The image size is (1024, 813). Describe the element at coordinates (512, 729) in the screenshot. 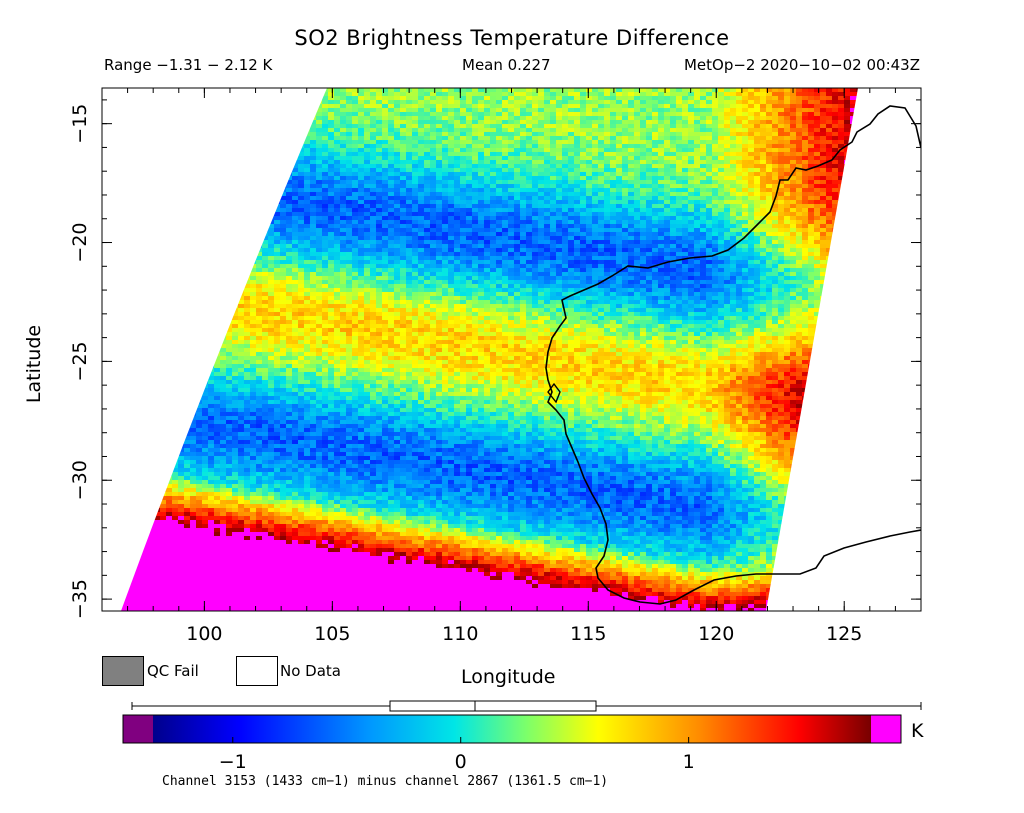

I see `colorbar-gradient` at that location.